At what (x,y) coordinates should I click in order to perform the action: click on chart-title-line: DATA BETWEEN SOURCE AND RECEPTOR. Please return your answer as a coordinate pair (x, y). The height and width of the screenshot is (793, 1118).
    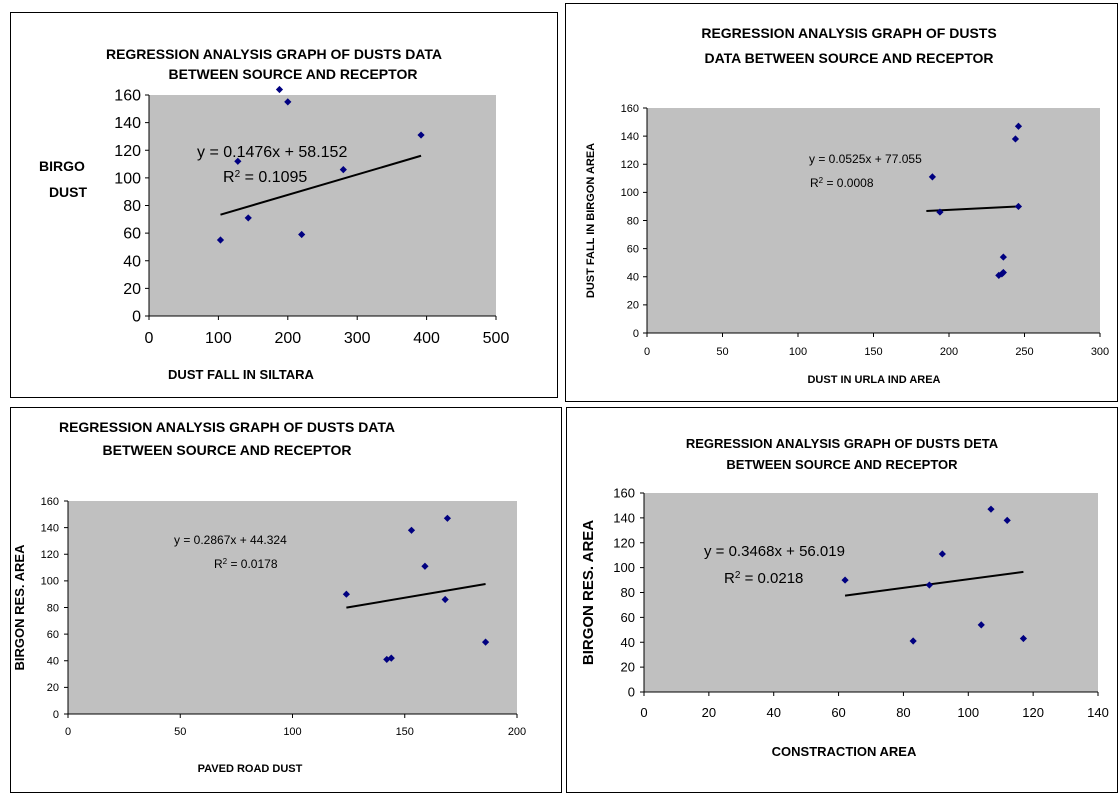
    Looking at the image, I should click on (848, 58).